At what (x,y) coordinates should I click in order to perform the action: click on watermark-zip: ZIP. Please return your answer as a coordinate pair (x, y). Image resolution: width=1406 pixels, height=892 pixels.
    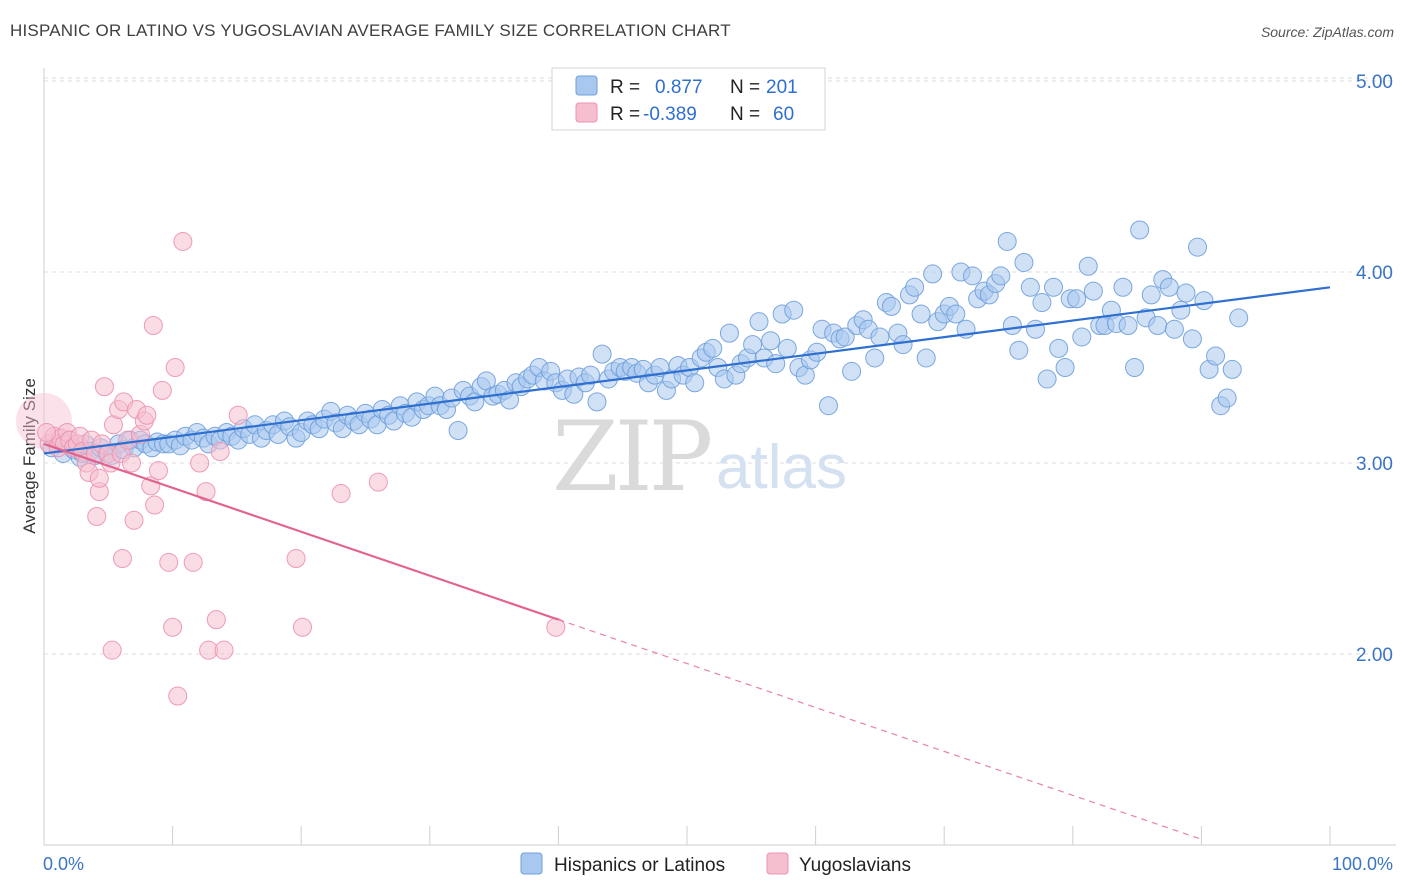
    Looking at the image, I should click on (631, 457).